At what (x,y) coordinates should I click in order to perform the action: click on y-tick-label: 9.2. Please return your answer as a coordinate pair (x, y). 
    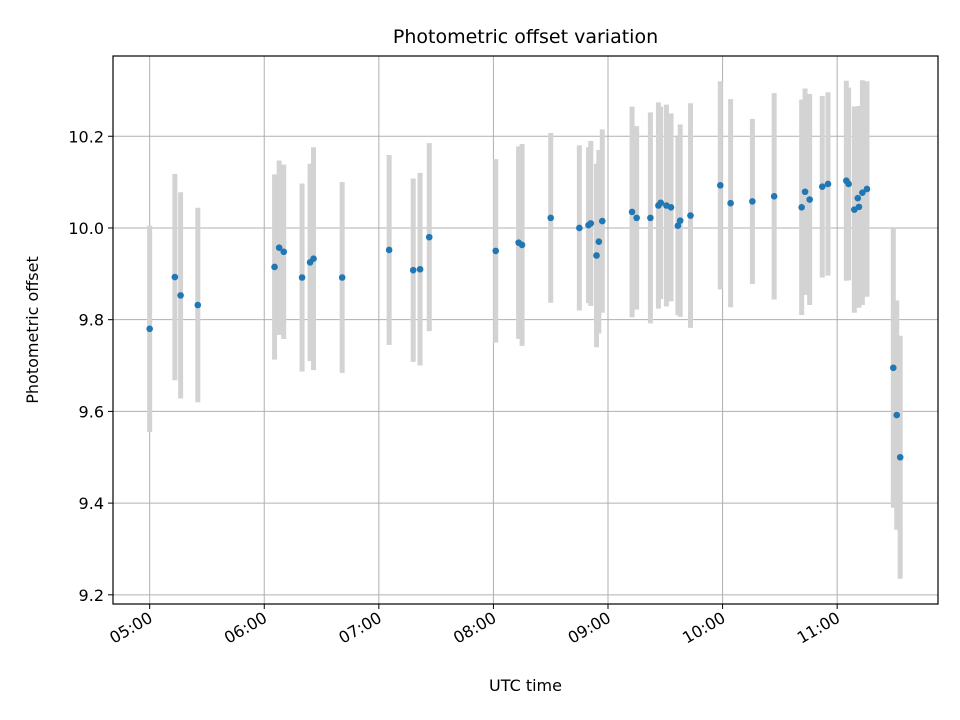
    Looking at the image, I should click on (91, 595).